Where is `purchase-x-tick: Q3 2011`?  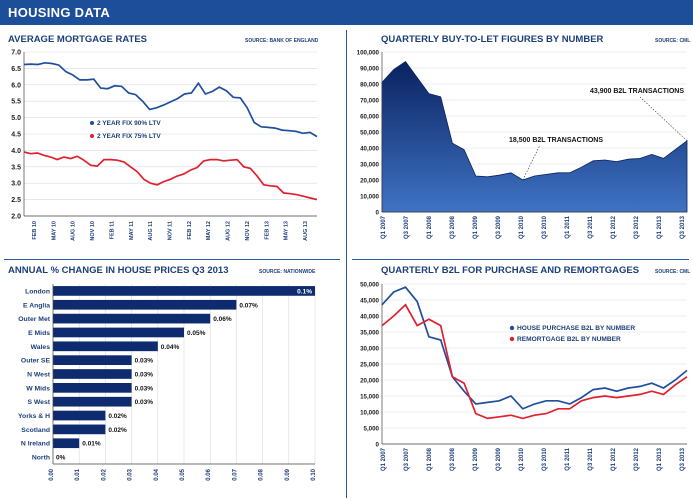 purchase-x-tick: Q3 2011 is located at coordinates (591, 458).